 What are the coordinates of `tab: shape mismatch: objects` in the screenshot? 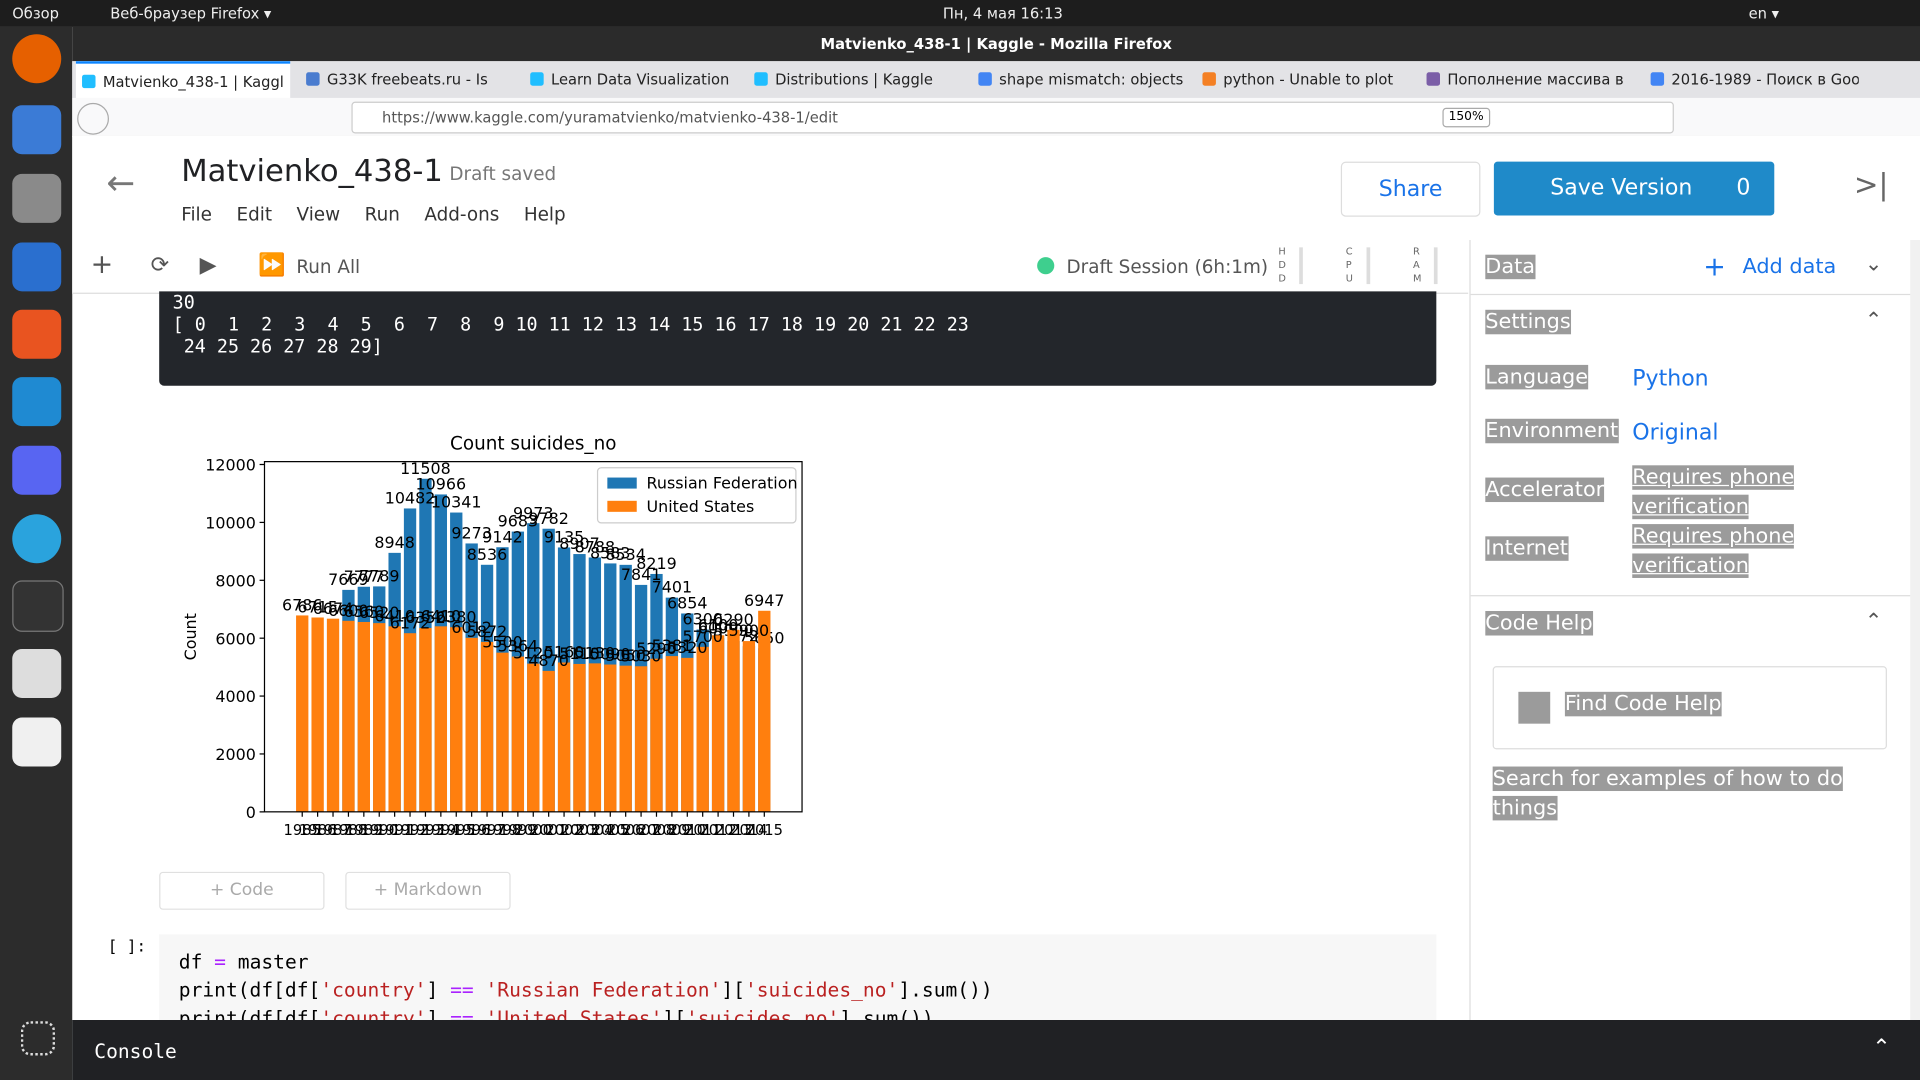 It's located at (1079, 79).